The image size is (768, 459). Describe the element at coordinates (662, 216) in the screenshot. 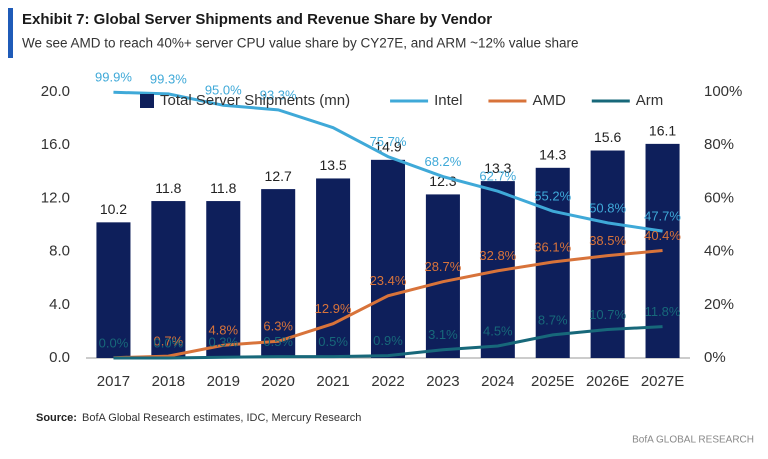

I see `line-value-label: 47.7%` at that location.